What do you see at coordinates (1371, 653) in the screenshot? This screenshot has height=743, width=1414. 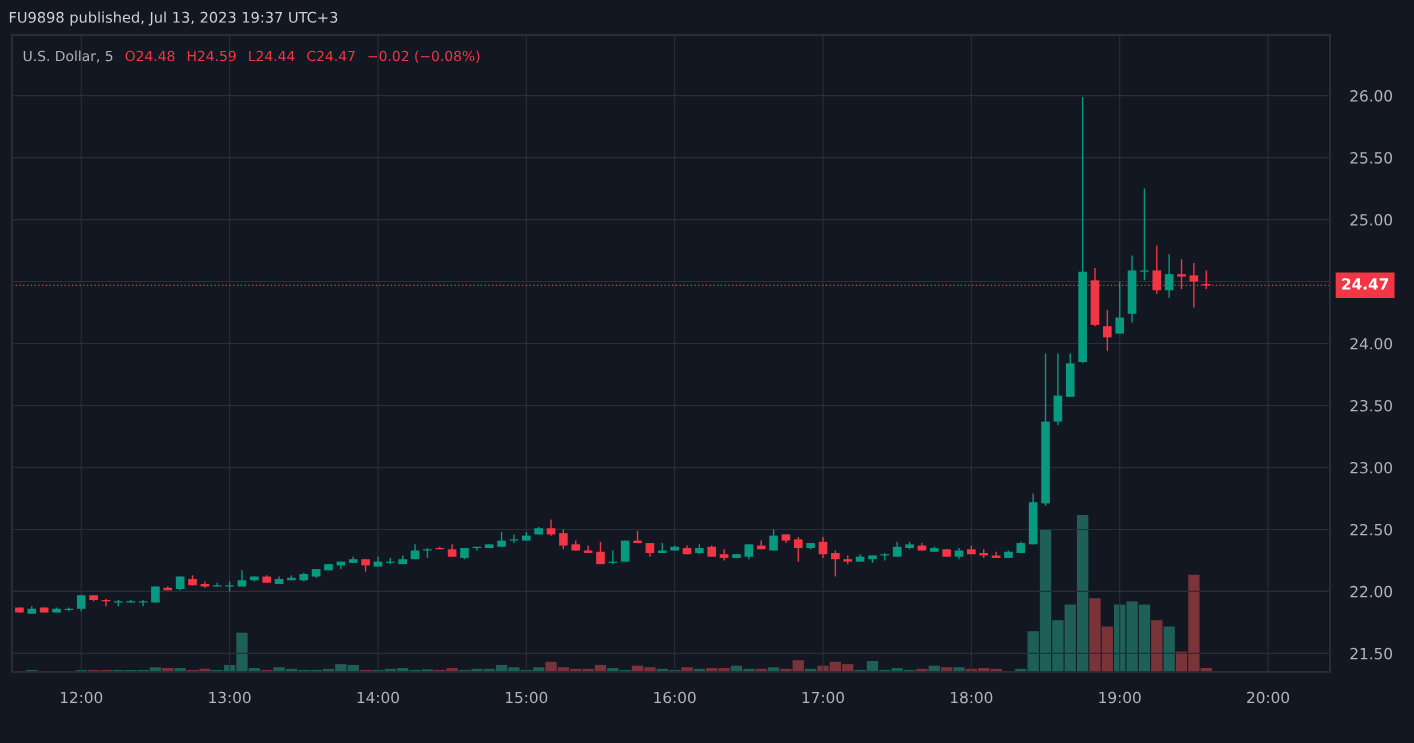 I see `y-tick-label: 21.50` at bounding box center [1371, 653].